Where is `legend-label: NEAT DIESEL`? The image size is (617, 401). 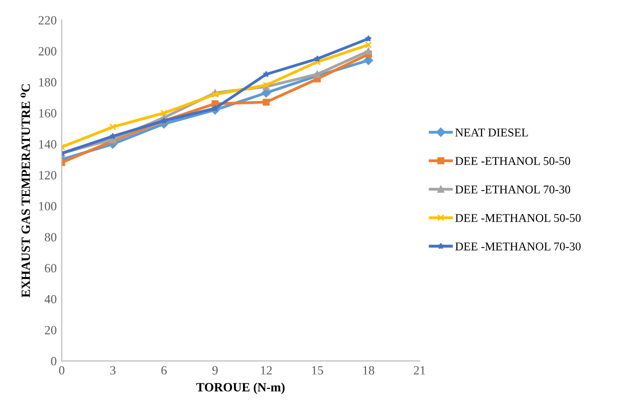 legend-label: NEAT DIESEL is located at coordinates (491, 132).